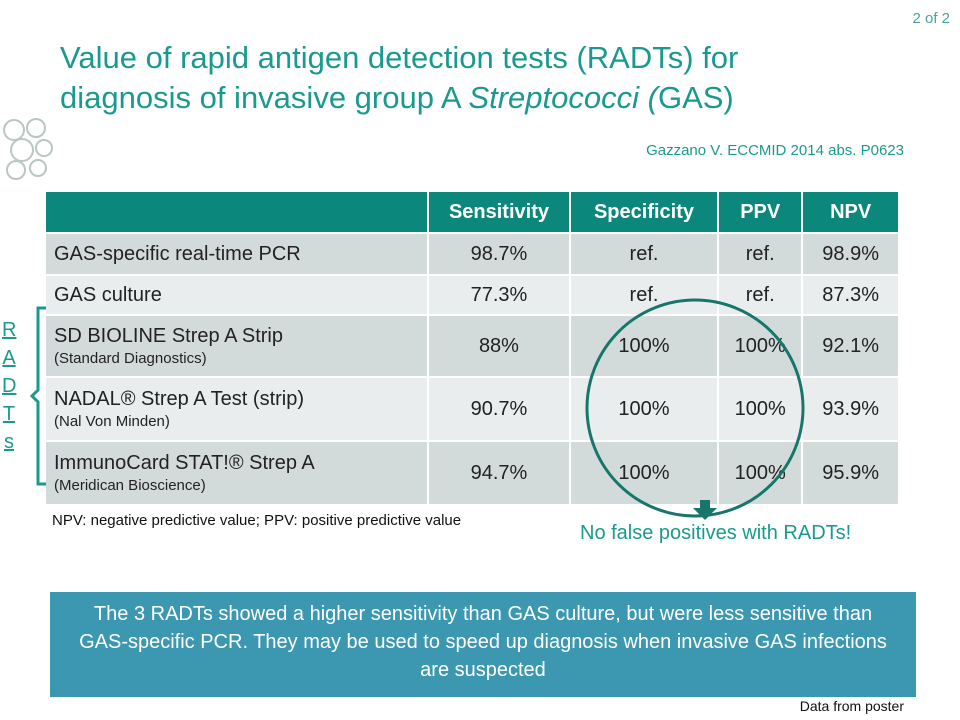  What do you see at coordinates (499, 295) in the screenshot?
I see `cell: 77.3%` at bounding box center [499, 295].